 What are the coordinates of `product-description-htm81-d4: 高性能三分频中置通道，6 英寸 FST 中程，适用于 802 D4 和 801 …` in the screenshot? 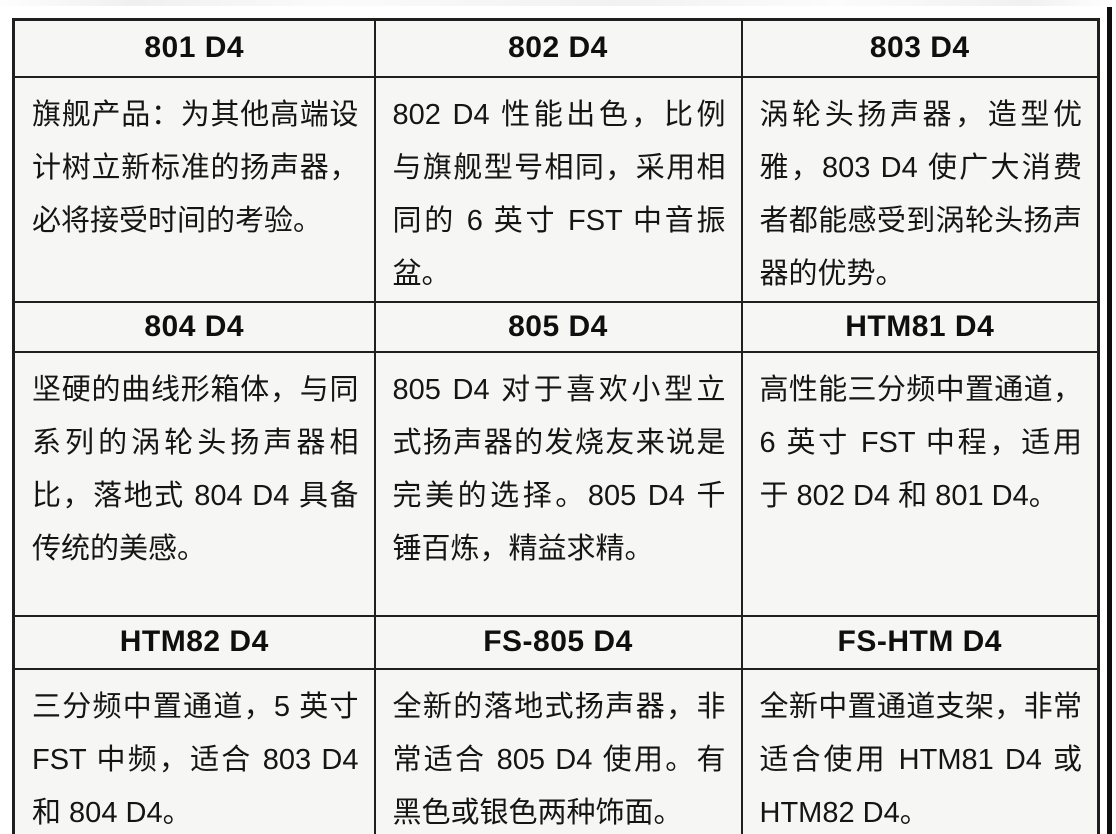 It's located at (920, 483).